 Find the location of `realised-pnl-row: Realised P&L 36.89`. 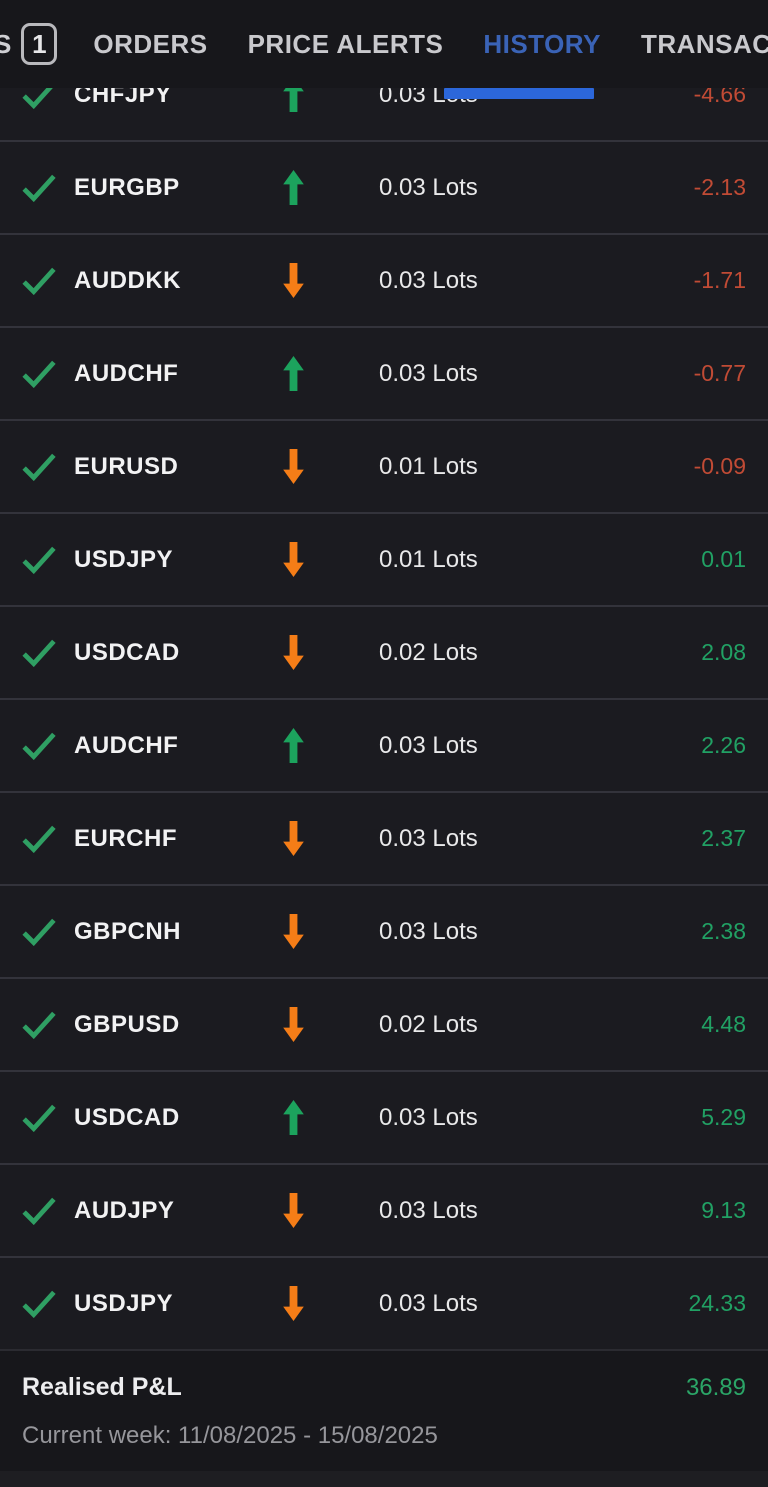

realised-pnl-row: Realised P&L 36.89 is located at coordinates (384, 1387).